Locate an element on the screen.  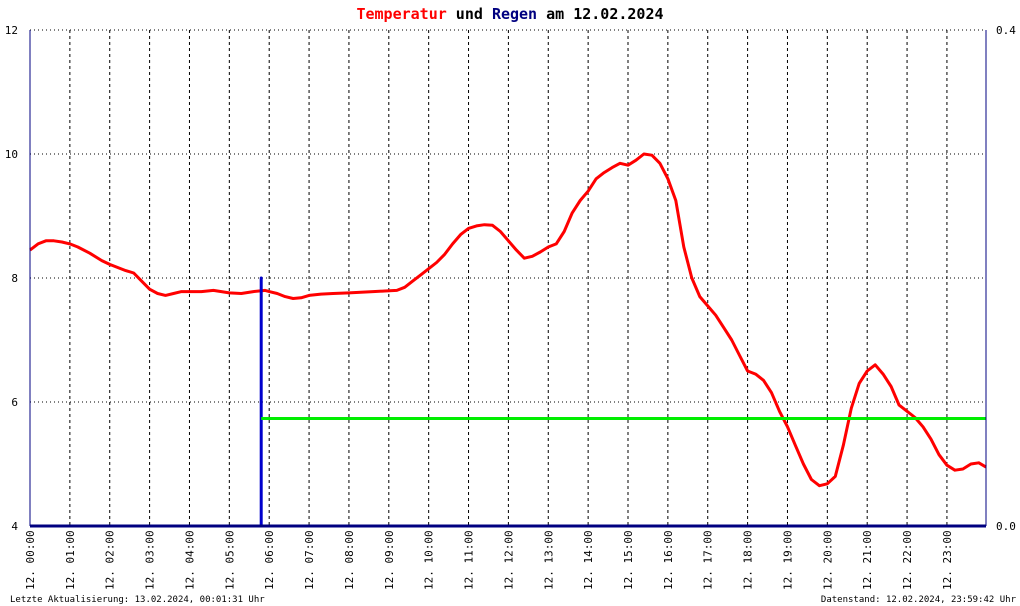
title-temperature: Temperatur is located at coordinates (401, 14).